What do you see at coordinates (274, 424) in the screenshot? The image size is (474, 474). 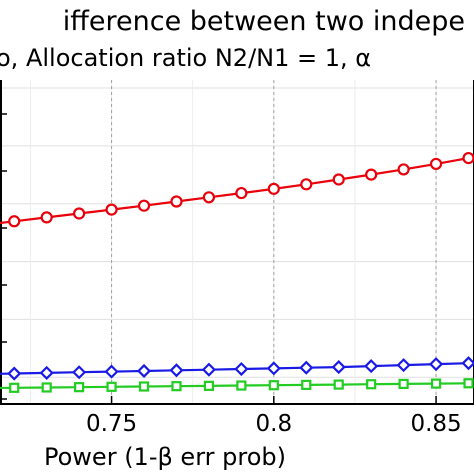 I see `x-tick-label: 0.8` at bounding box center [274, 424].